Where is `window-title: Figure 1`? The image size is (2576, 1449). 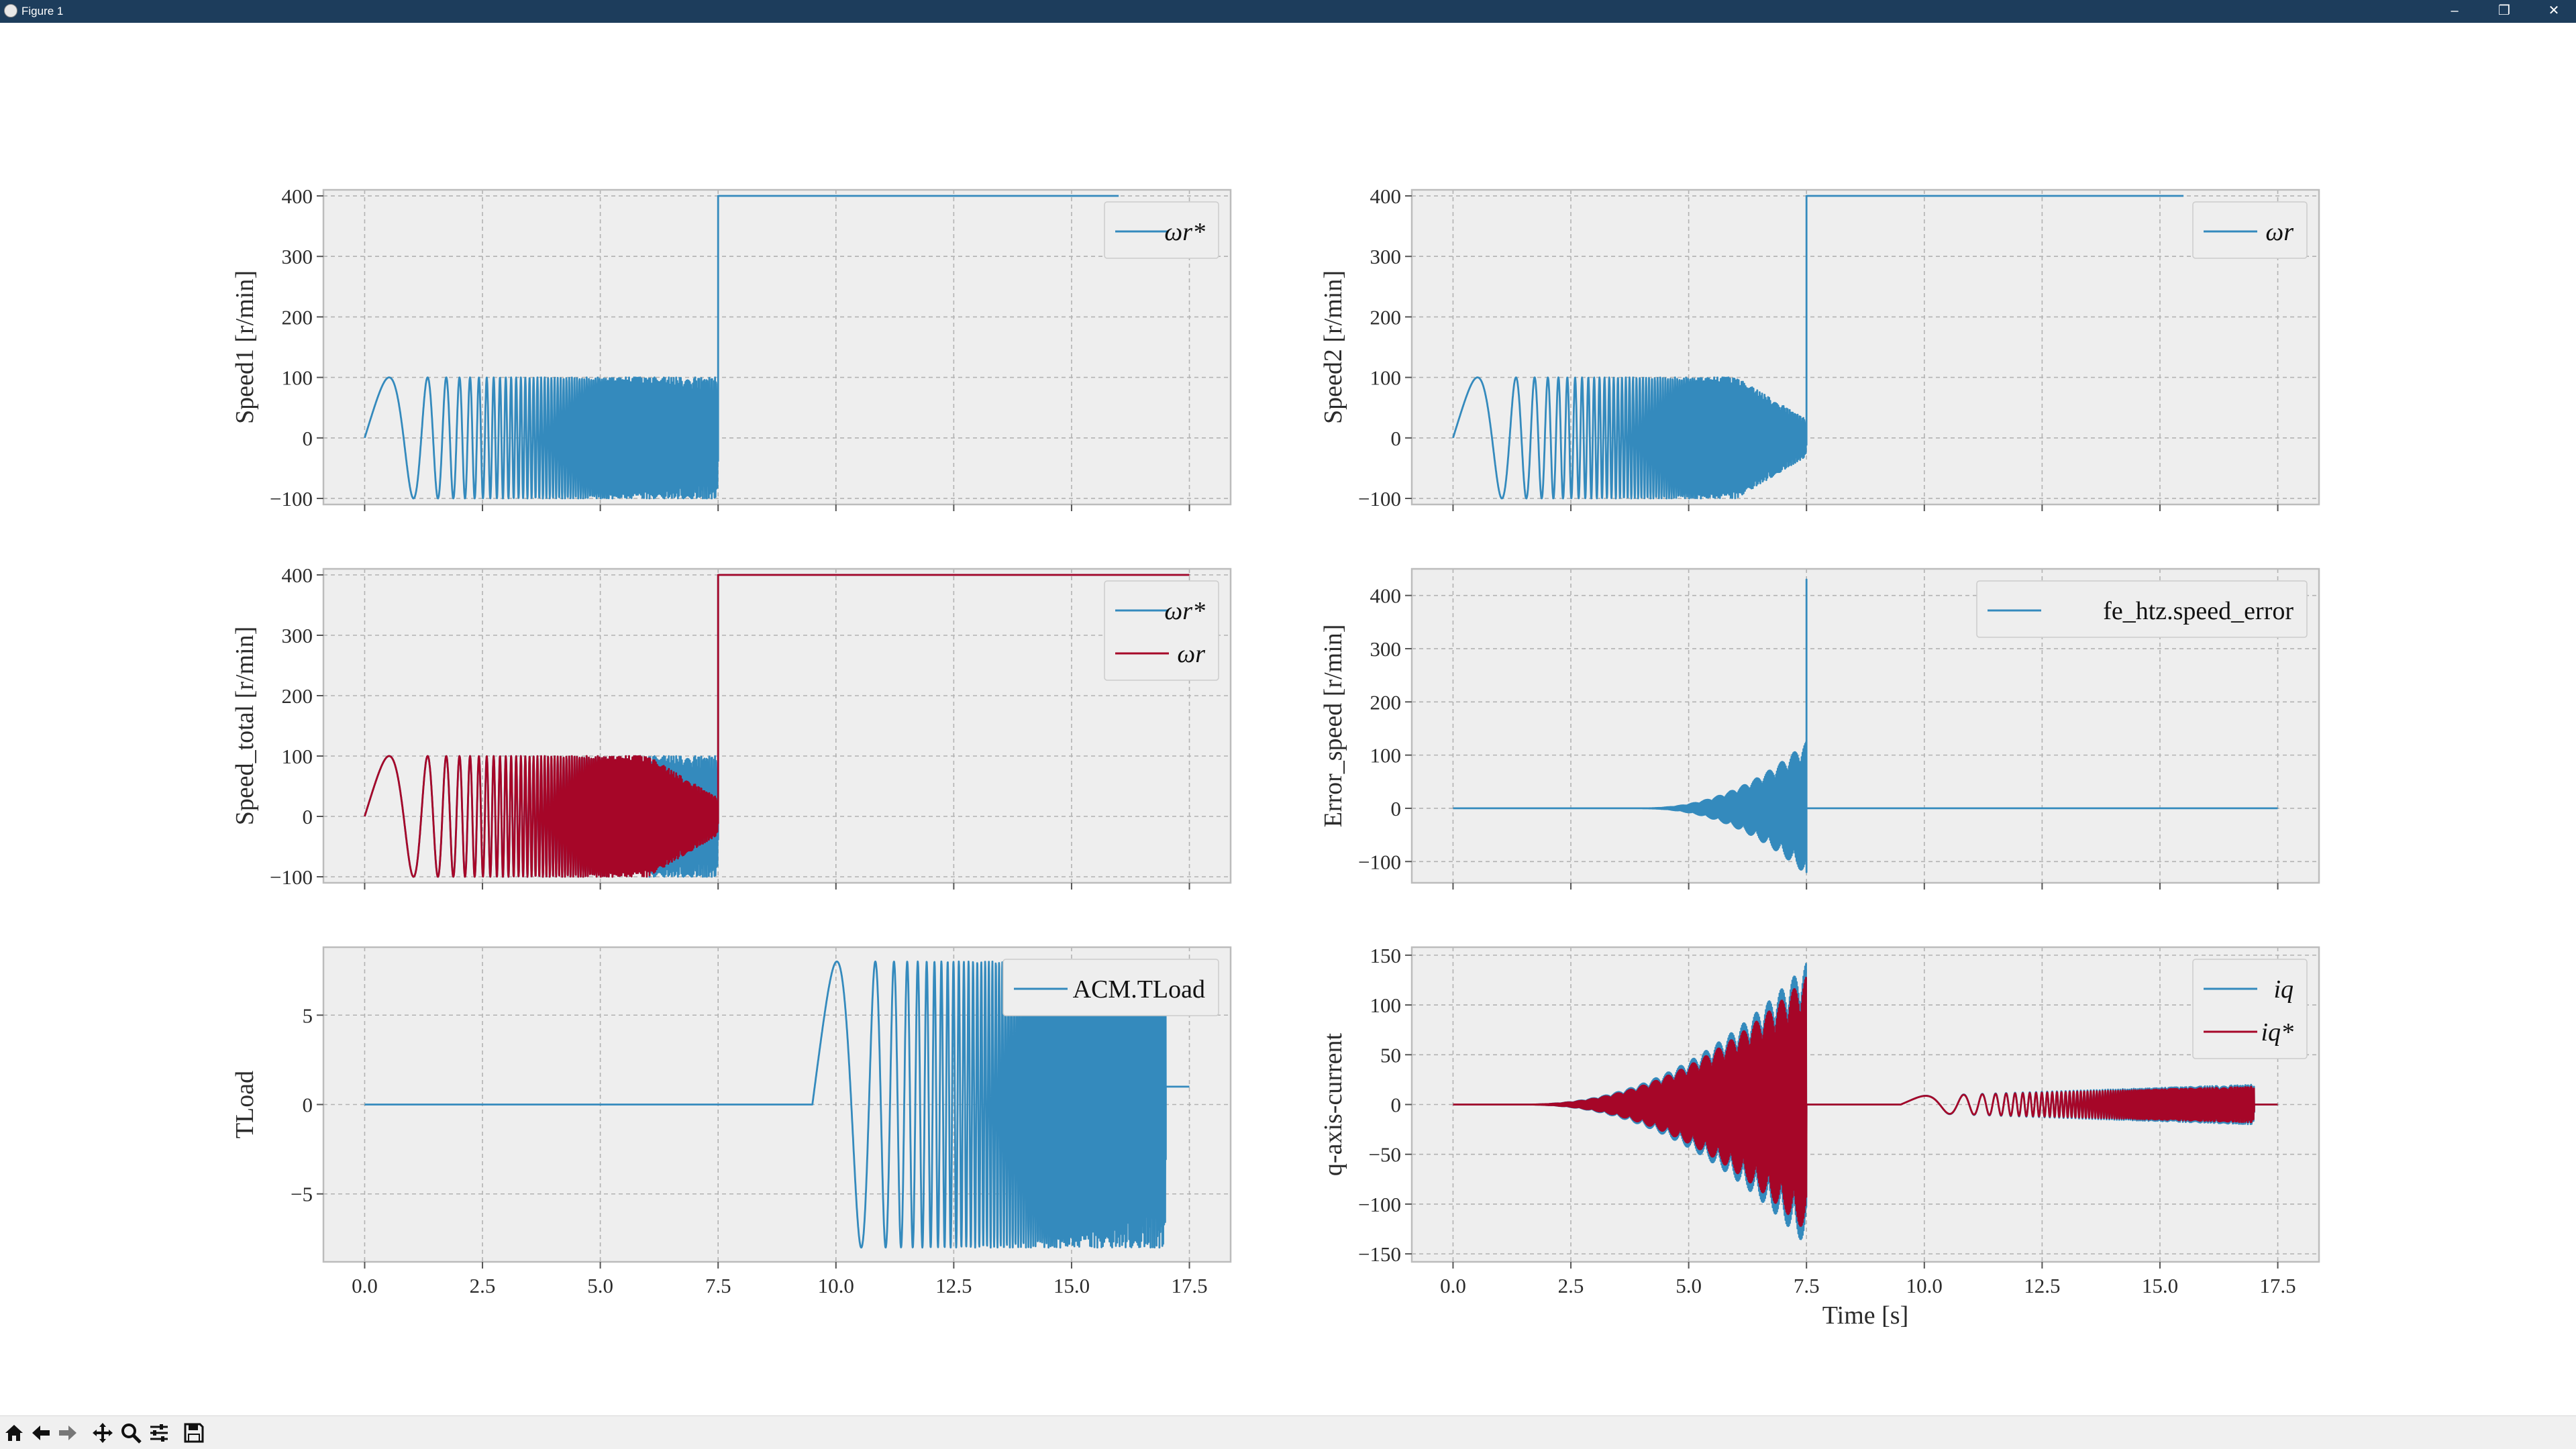 window-title: Figure 1 is located at coordinates (42, 11).